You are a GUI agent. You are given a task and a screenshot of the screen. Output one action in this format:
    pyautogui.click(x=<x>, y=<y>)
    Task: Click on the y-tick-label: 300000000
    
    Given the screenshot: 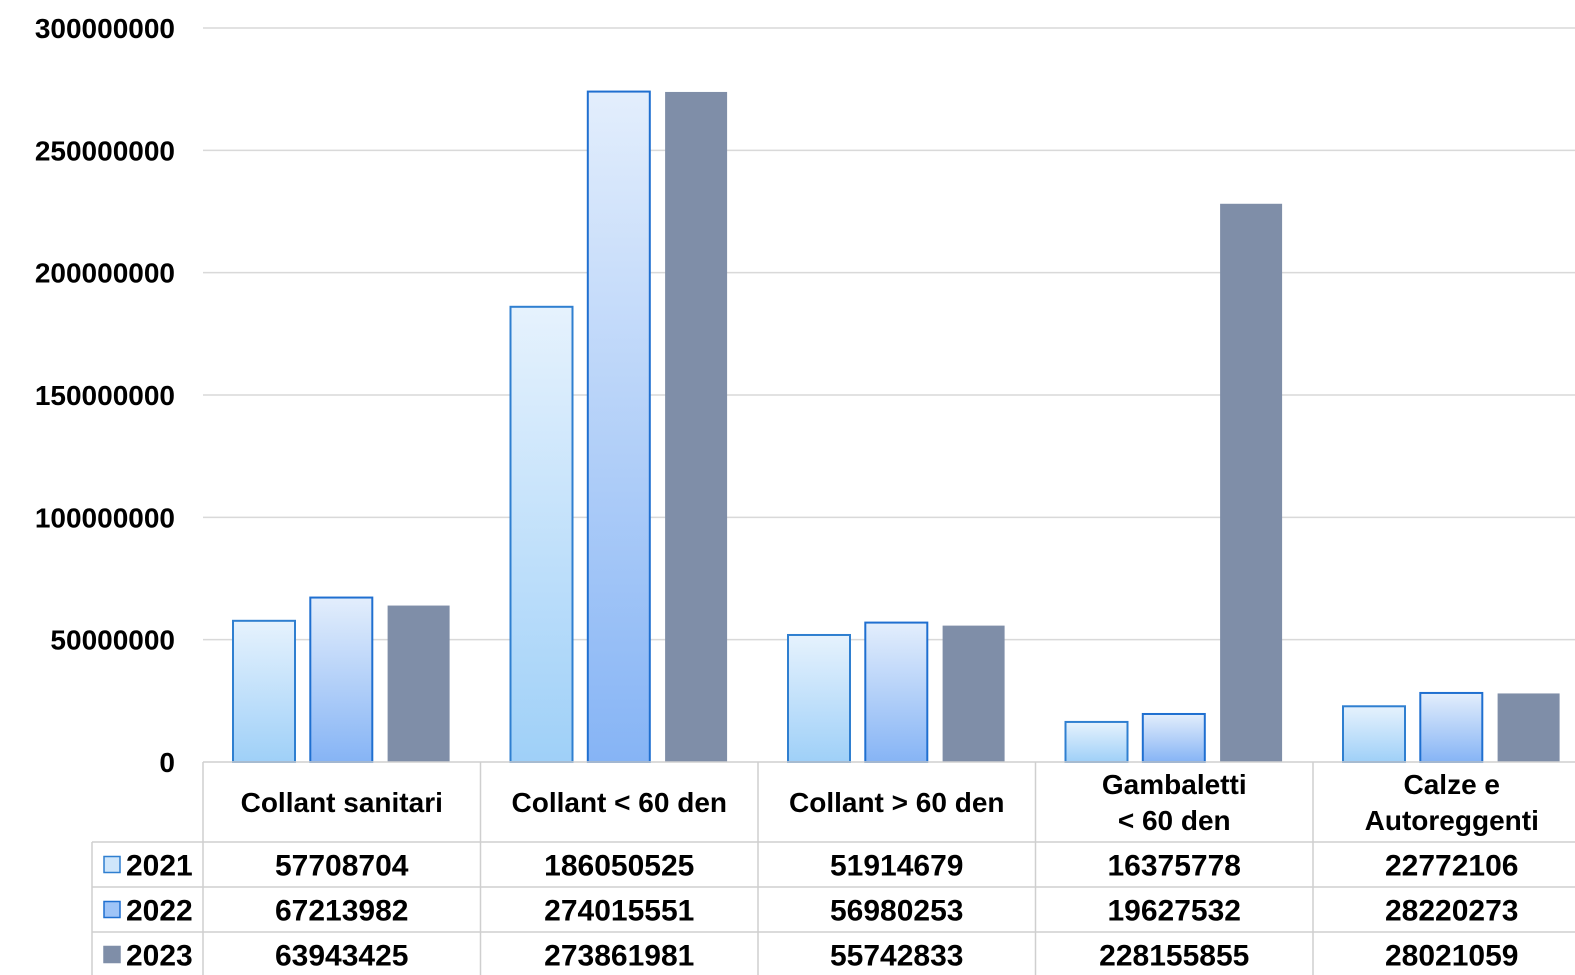 What is the action you would take?
    pyautogui.click(x=105, y=28)
    